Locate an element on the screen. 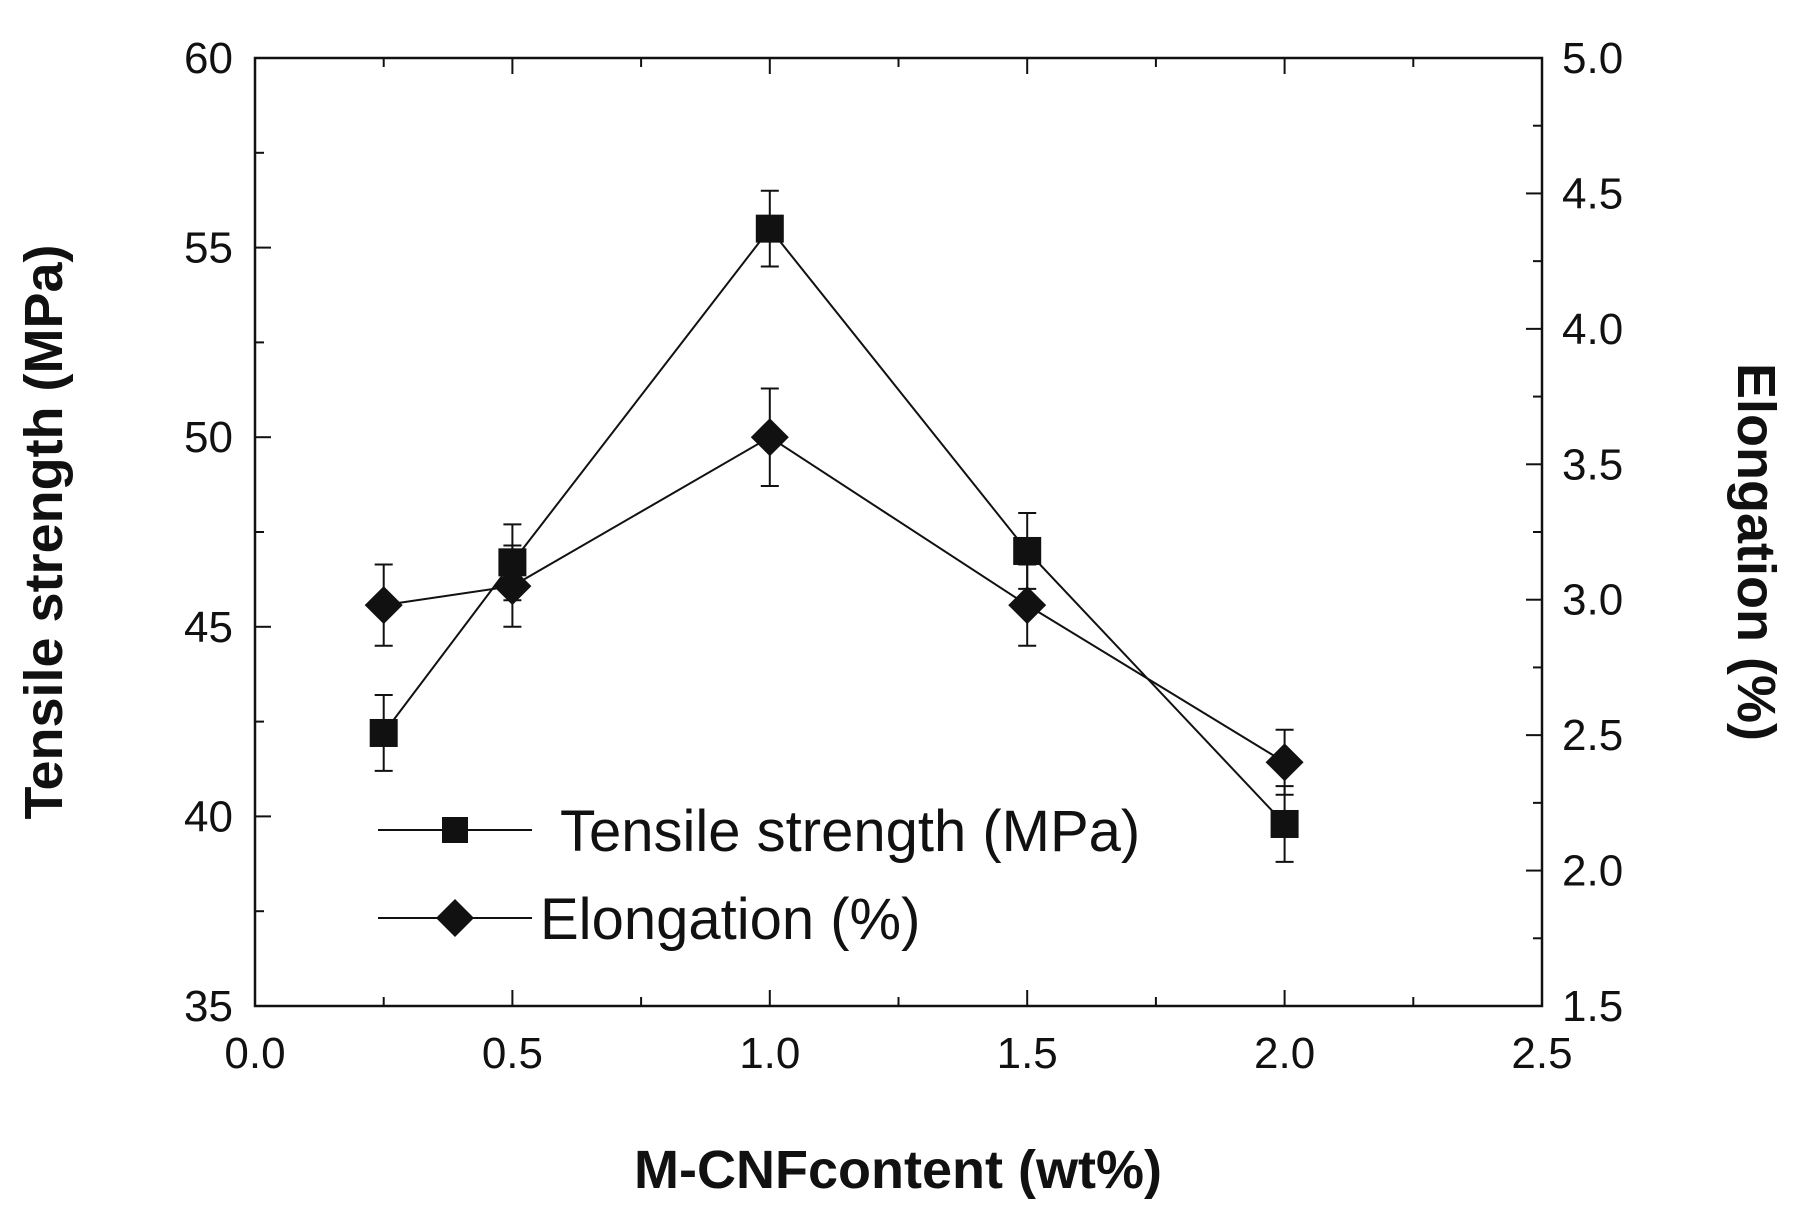 The width and height of the screenshot is (1805, 1227). x-tick-label: 0.0 is located at coordinates (254, 1053).